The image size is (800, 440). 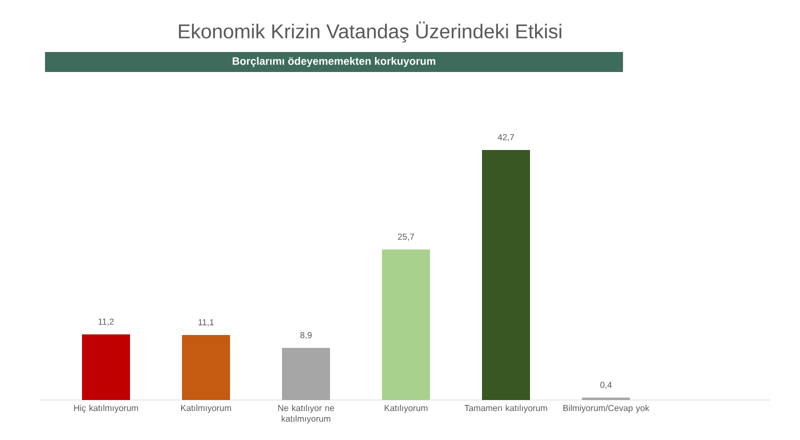 What do you see at coordinates (106, 408) in the screenshot?
I see `x-tick-label: Hiç katılmıyorum` at bounding box center [106, 408].